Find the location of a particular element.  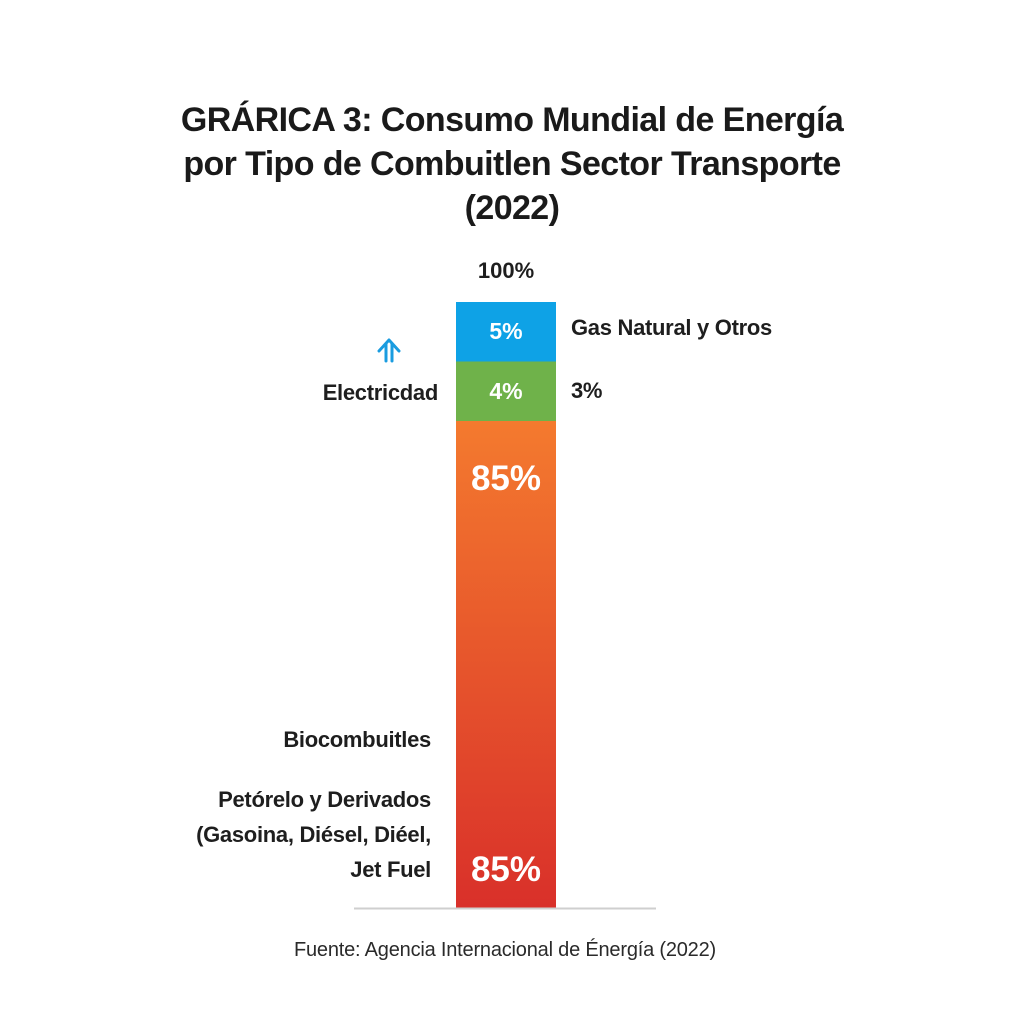

label-petroleo-line-1: Petórelo y Derivados is located at coordinates (324, 799).